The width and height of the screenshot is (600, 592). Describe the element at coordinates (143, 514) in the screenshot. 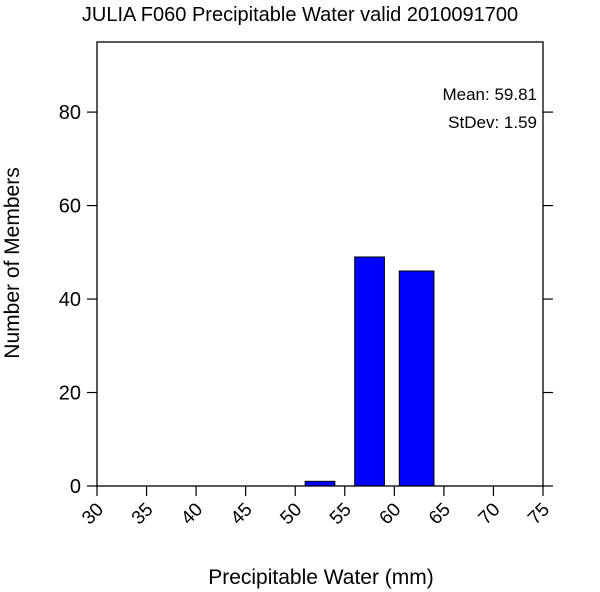

I see `x-tick-label: 35` at that location.